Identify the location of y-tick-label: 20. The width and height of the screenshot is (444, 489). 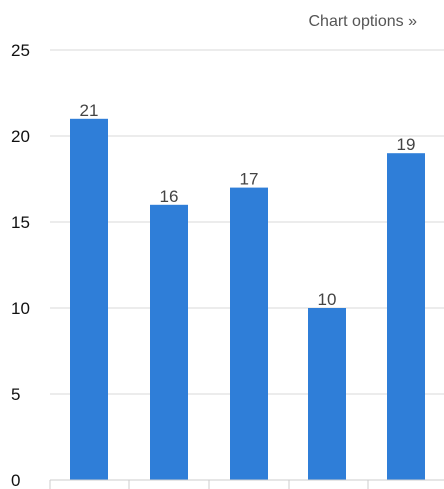
(20, 136).